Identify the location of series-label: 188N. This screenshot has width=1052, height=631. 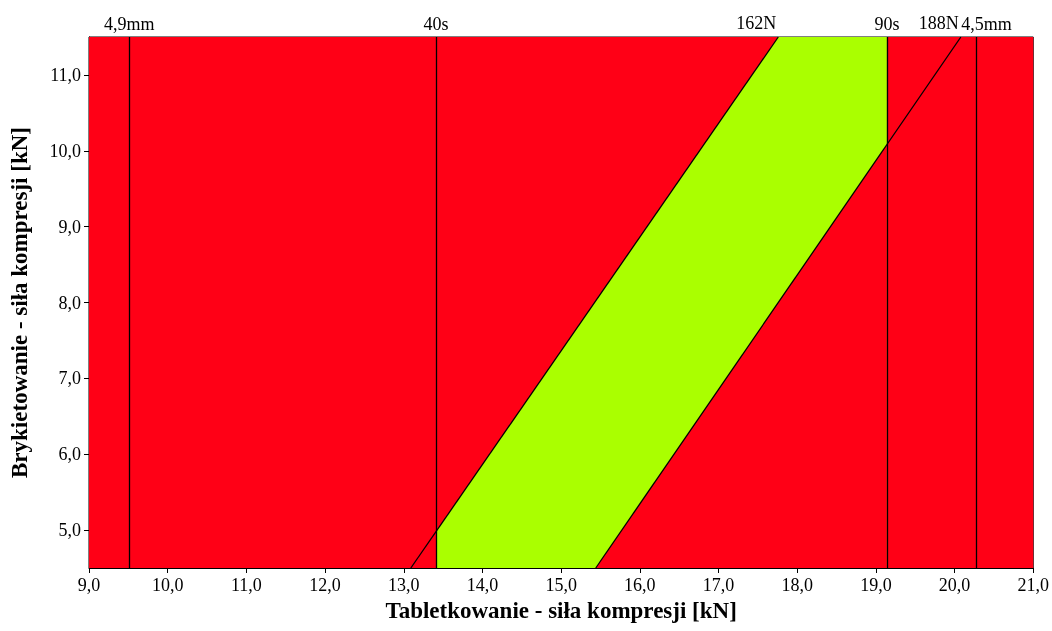
(938, 23).